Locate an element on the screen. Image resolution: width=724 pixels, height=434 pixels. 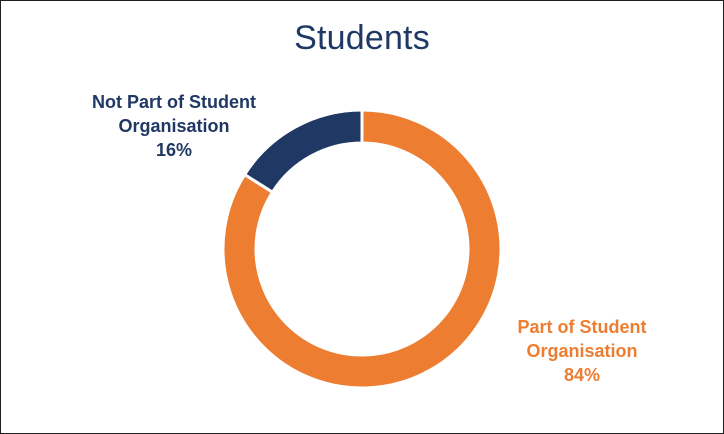
slice-label-not-part-line2: Organisation is located at coordinates (174, 126).